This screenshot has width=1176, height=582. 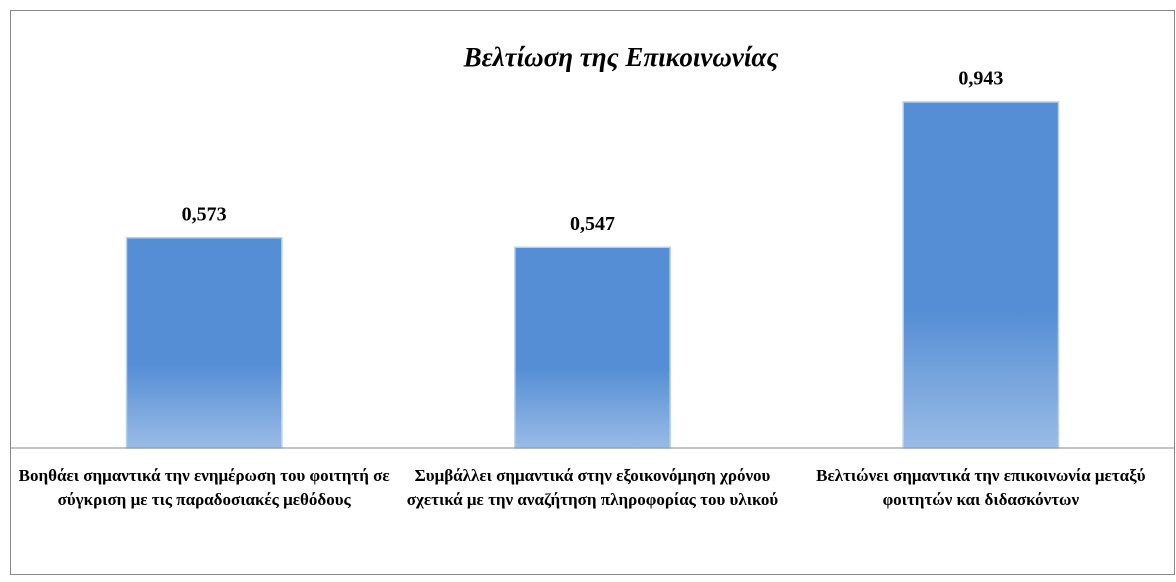 I want to click on chart-title: Βελτίωση της Επικοινωνίας, so click(x=621, y=57).